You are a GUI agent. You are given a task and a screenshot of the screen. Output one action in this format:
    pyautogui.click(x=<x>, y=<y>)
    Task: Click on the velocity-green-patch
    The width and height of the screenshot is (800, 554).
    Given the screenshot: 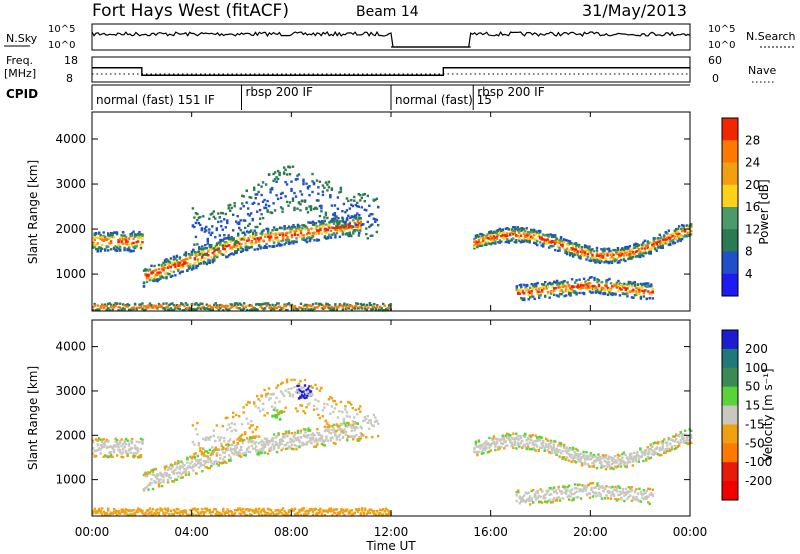 What is the action you would take?
    pyautogui.click(x=277, y=415)
    